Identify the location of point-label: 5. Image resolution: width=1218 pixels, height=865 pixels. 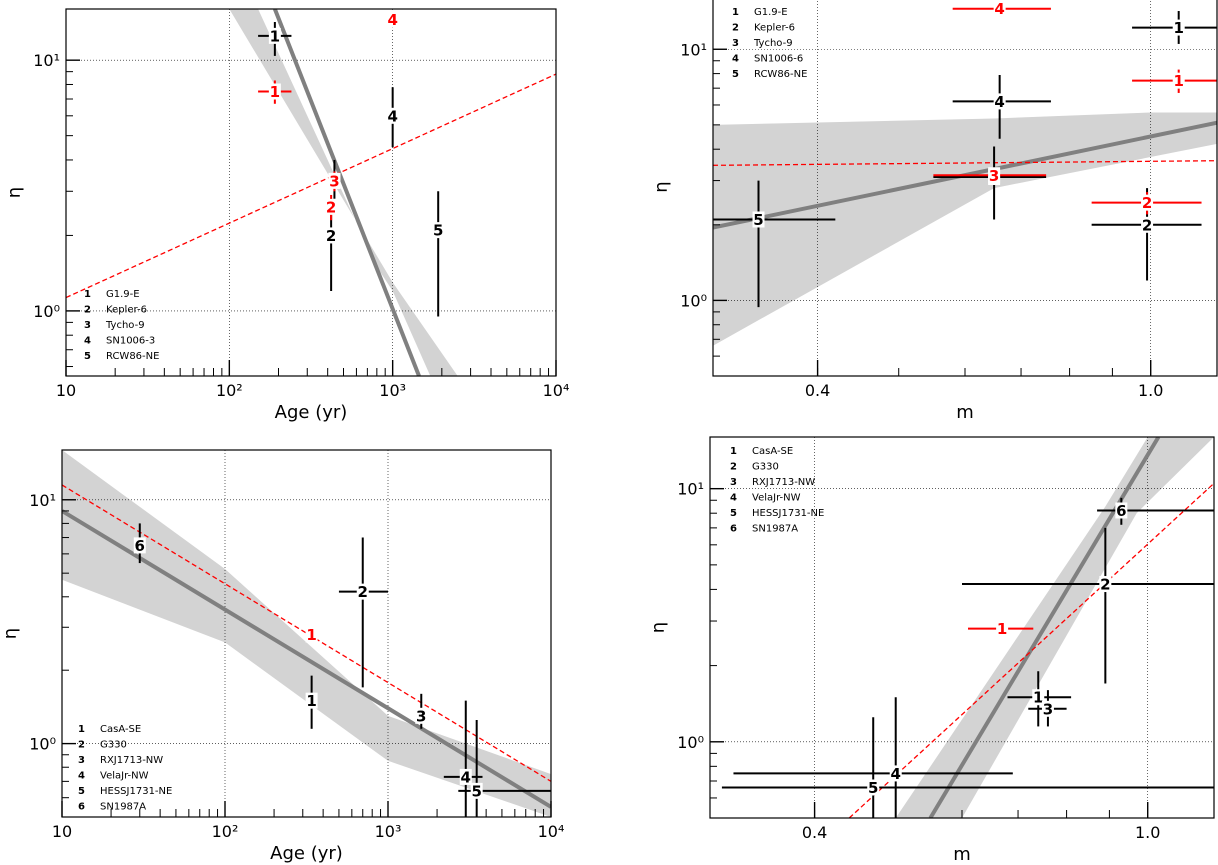
(873, 788).